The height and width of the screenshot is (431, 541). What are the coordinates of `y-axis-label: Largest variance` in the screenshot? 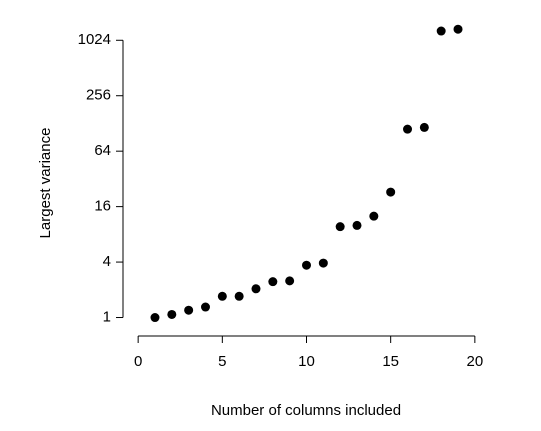 It's located at (45, 183).